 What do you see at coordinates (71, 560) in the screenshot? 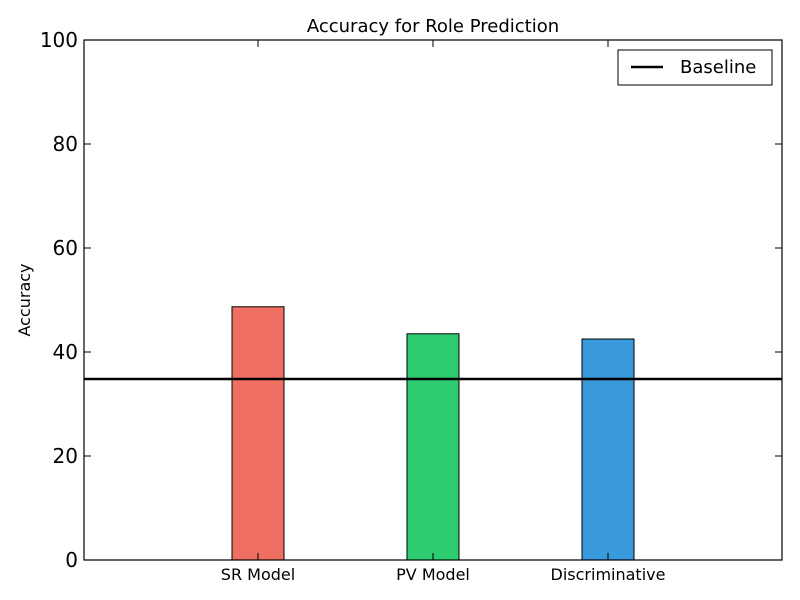
I see `y-tick-label: 0` at bounding box center [71, 560].